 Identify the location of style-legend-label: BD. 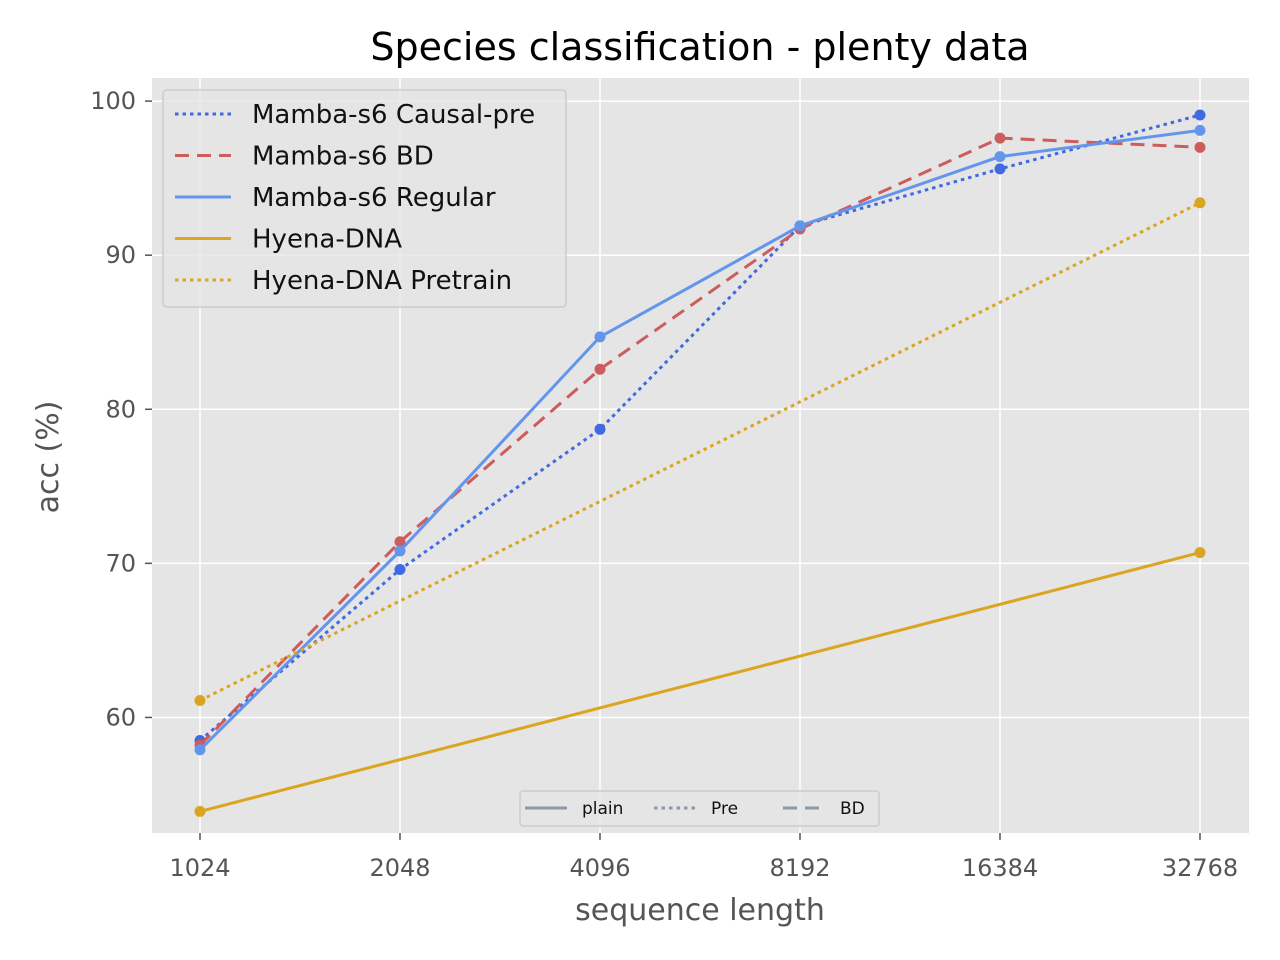
(852, 809).